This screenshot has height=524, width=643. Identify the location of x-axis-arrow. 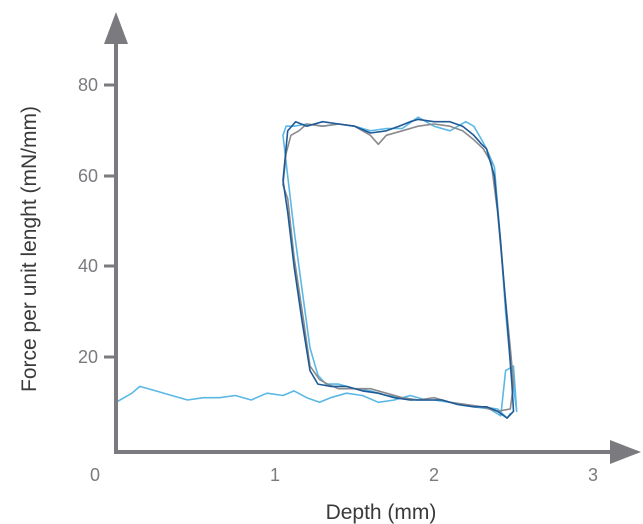
(625, 452).